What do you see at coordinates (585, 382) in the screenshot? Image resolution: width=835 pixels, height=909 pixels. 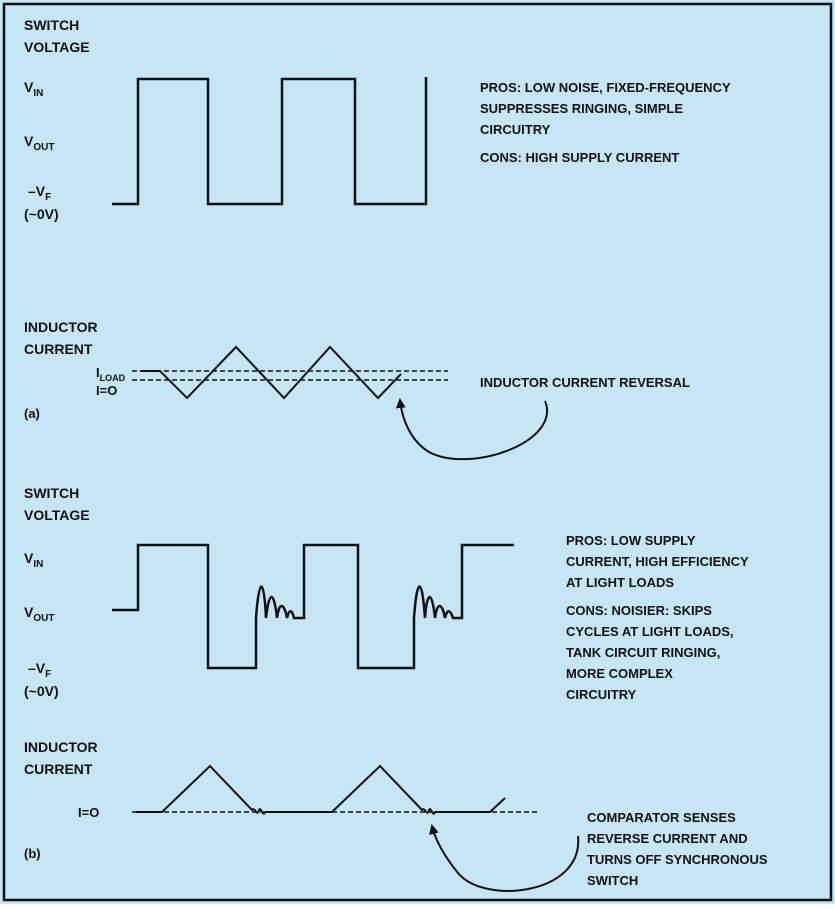 I see `panel-a-reversal-note: INDUCTOR CURRENT REVERSAL` at bounding box center [585, 382].